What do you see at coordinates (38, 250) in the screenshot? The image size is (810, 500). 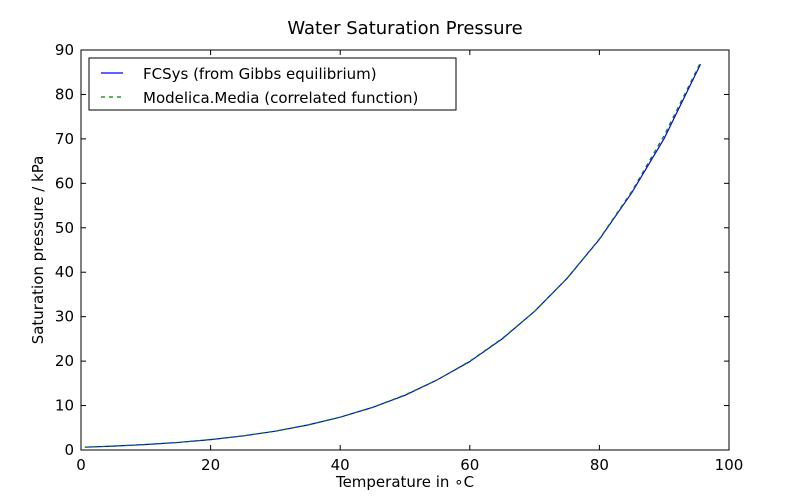 I see `y-axis-label: Saturation pressure / kPa` at bounding box center [38, 250].